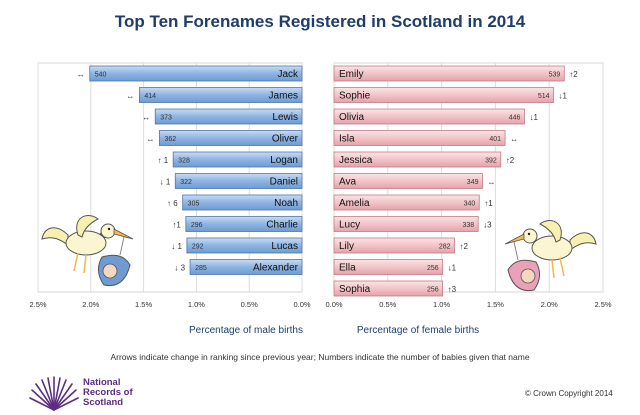 The image size is (640, 415). Describe the element at coordinates (282, 225) in the screenshot. I see `male-name-label: Charlie` at that location.